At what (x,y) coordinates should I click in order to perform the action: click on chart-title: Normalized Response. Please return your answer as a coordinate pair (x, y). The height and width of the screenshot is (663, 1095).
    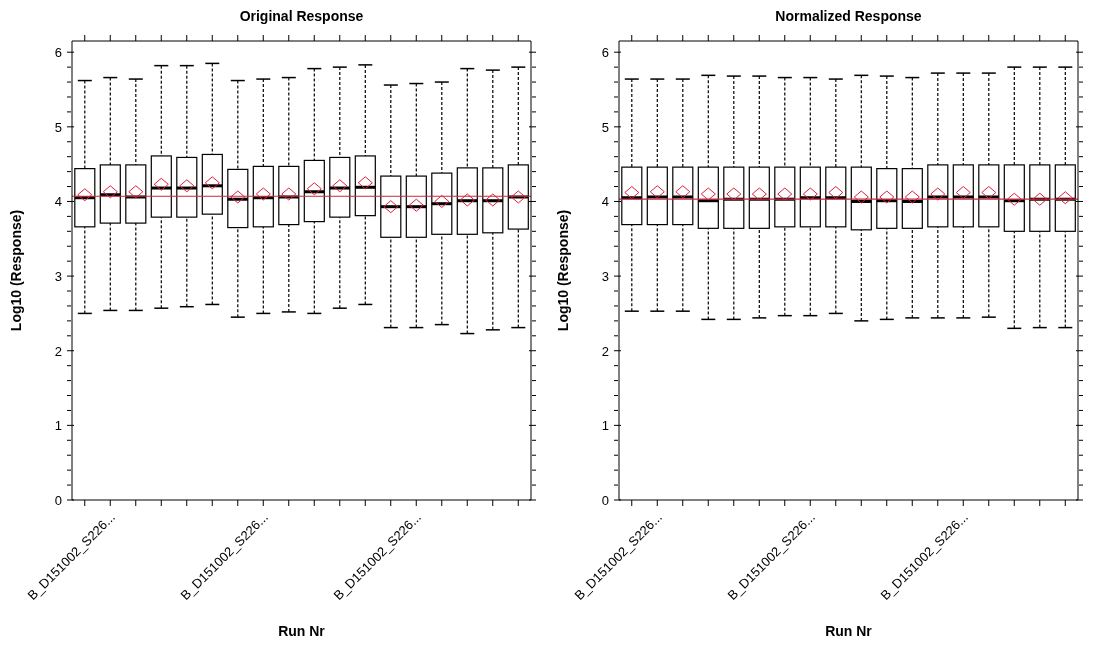
    Looking at the image, I should click on (848, 17).